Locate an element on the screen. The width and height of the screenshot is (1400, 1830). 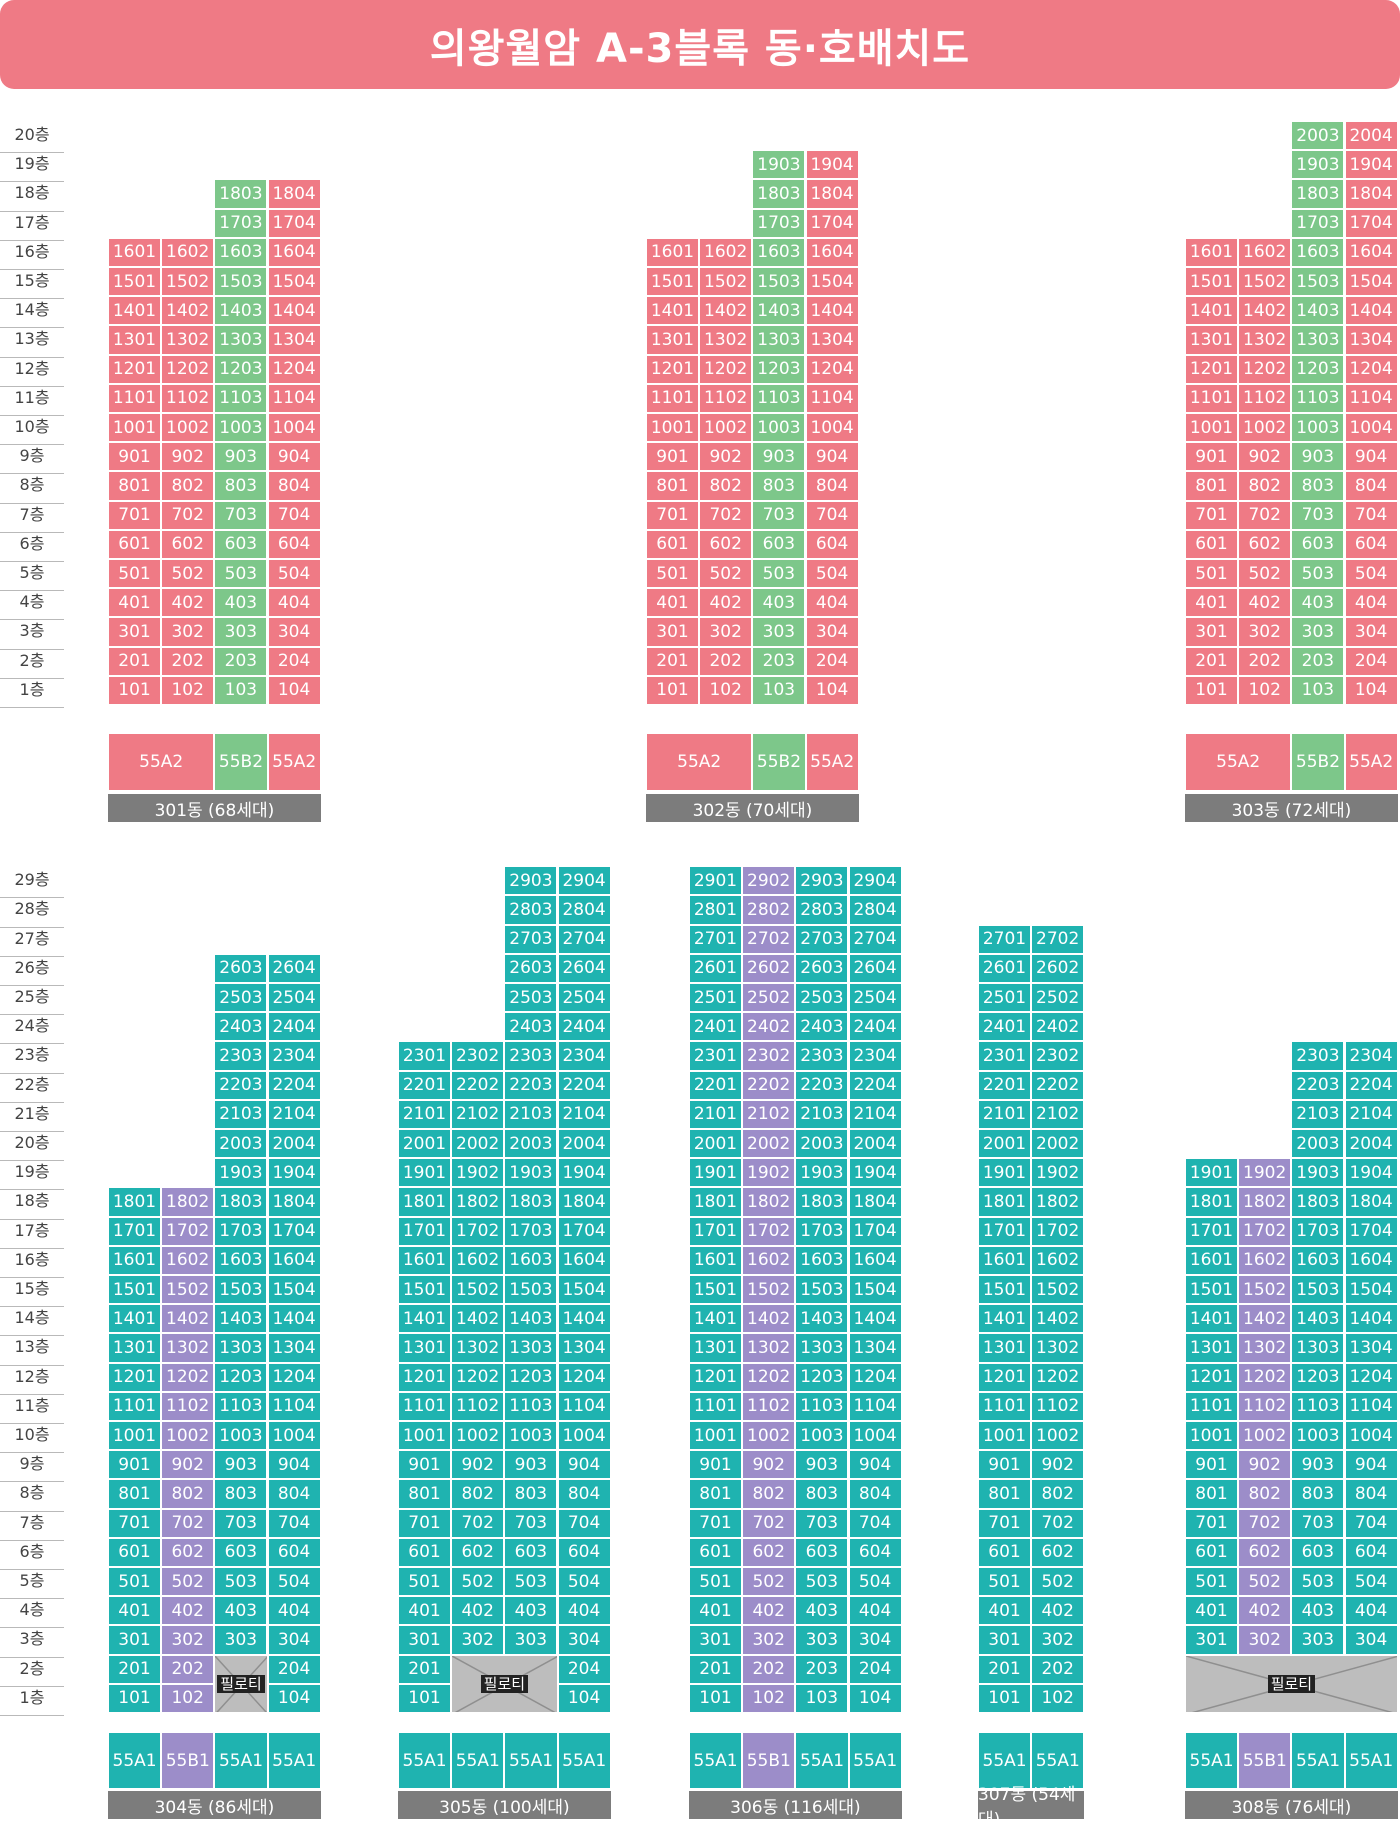
unit-cell: 1001 is located at coordinates (134, 1436).